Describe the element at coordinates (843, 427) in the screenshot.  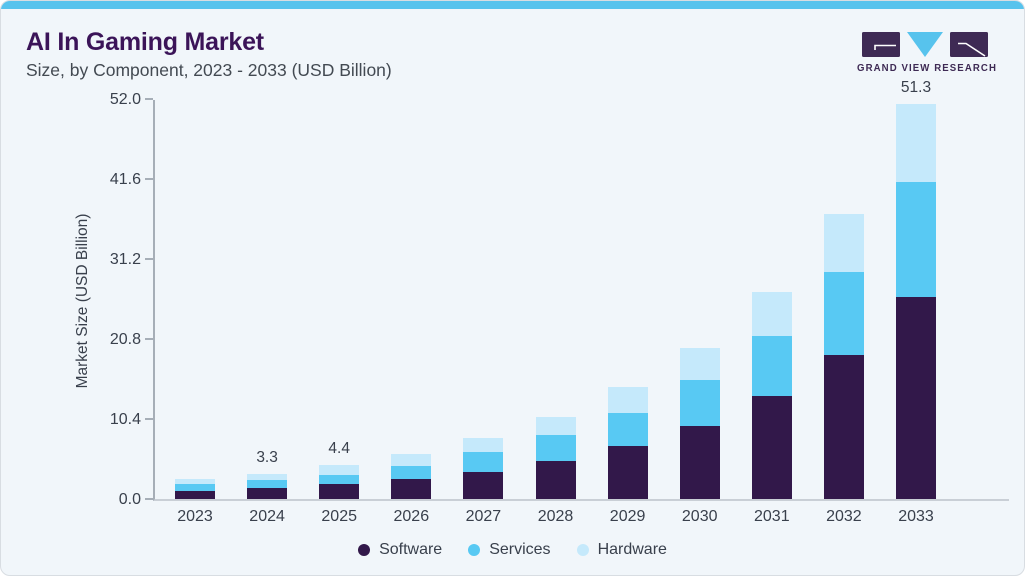
I see `bar-segment-software-2032` at that location.